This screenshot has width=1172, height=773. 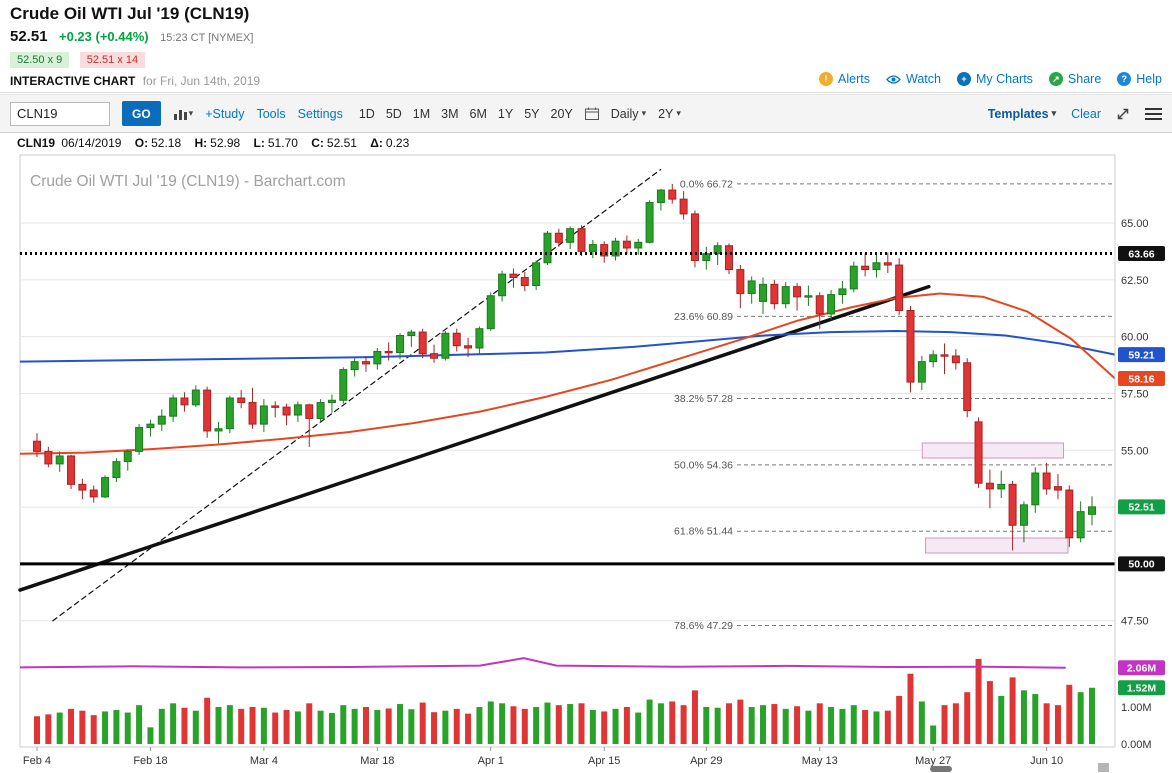 I want to click on clear-link: Clear, so click(x=1086, y=113).